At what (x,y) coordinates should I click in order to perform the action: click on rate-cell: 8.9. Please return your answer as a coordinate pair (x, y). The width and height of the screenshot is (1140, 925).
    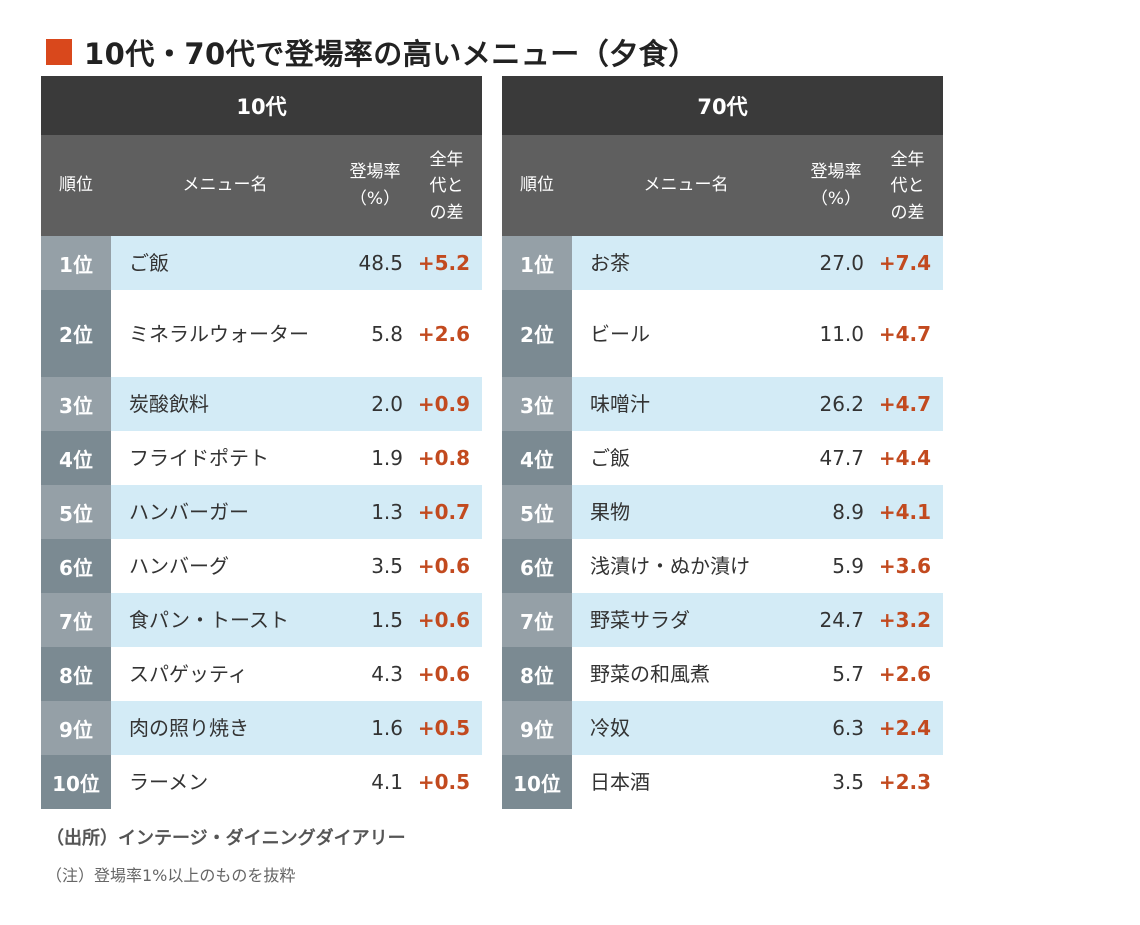
    Looking at the image, I should click on (836, 512).